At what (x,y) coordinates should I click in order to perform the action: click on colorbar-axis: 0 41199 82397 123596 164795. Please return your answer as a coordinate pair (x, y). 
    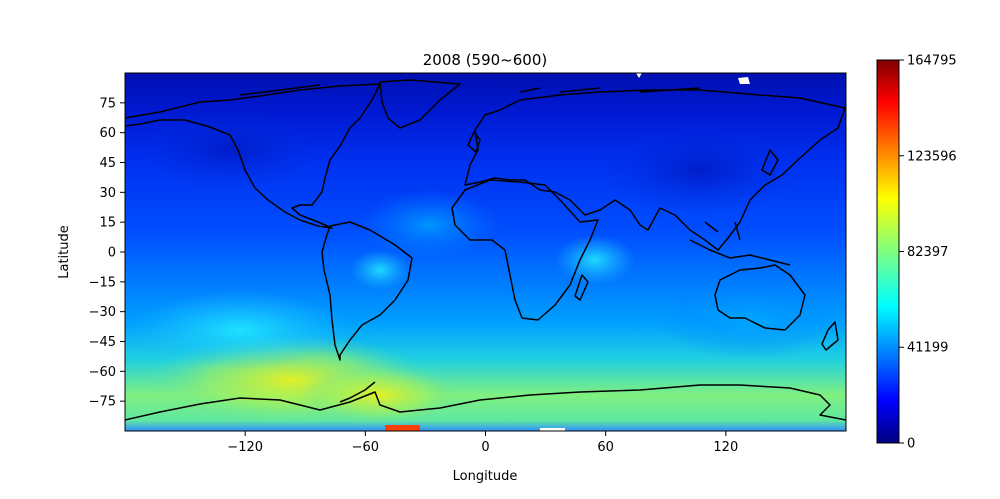
    Looking at the image, I should click on (928, 253).